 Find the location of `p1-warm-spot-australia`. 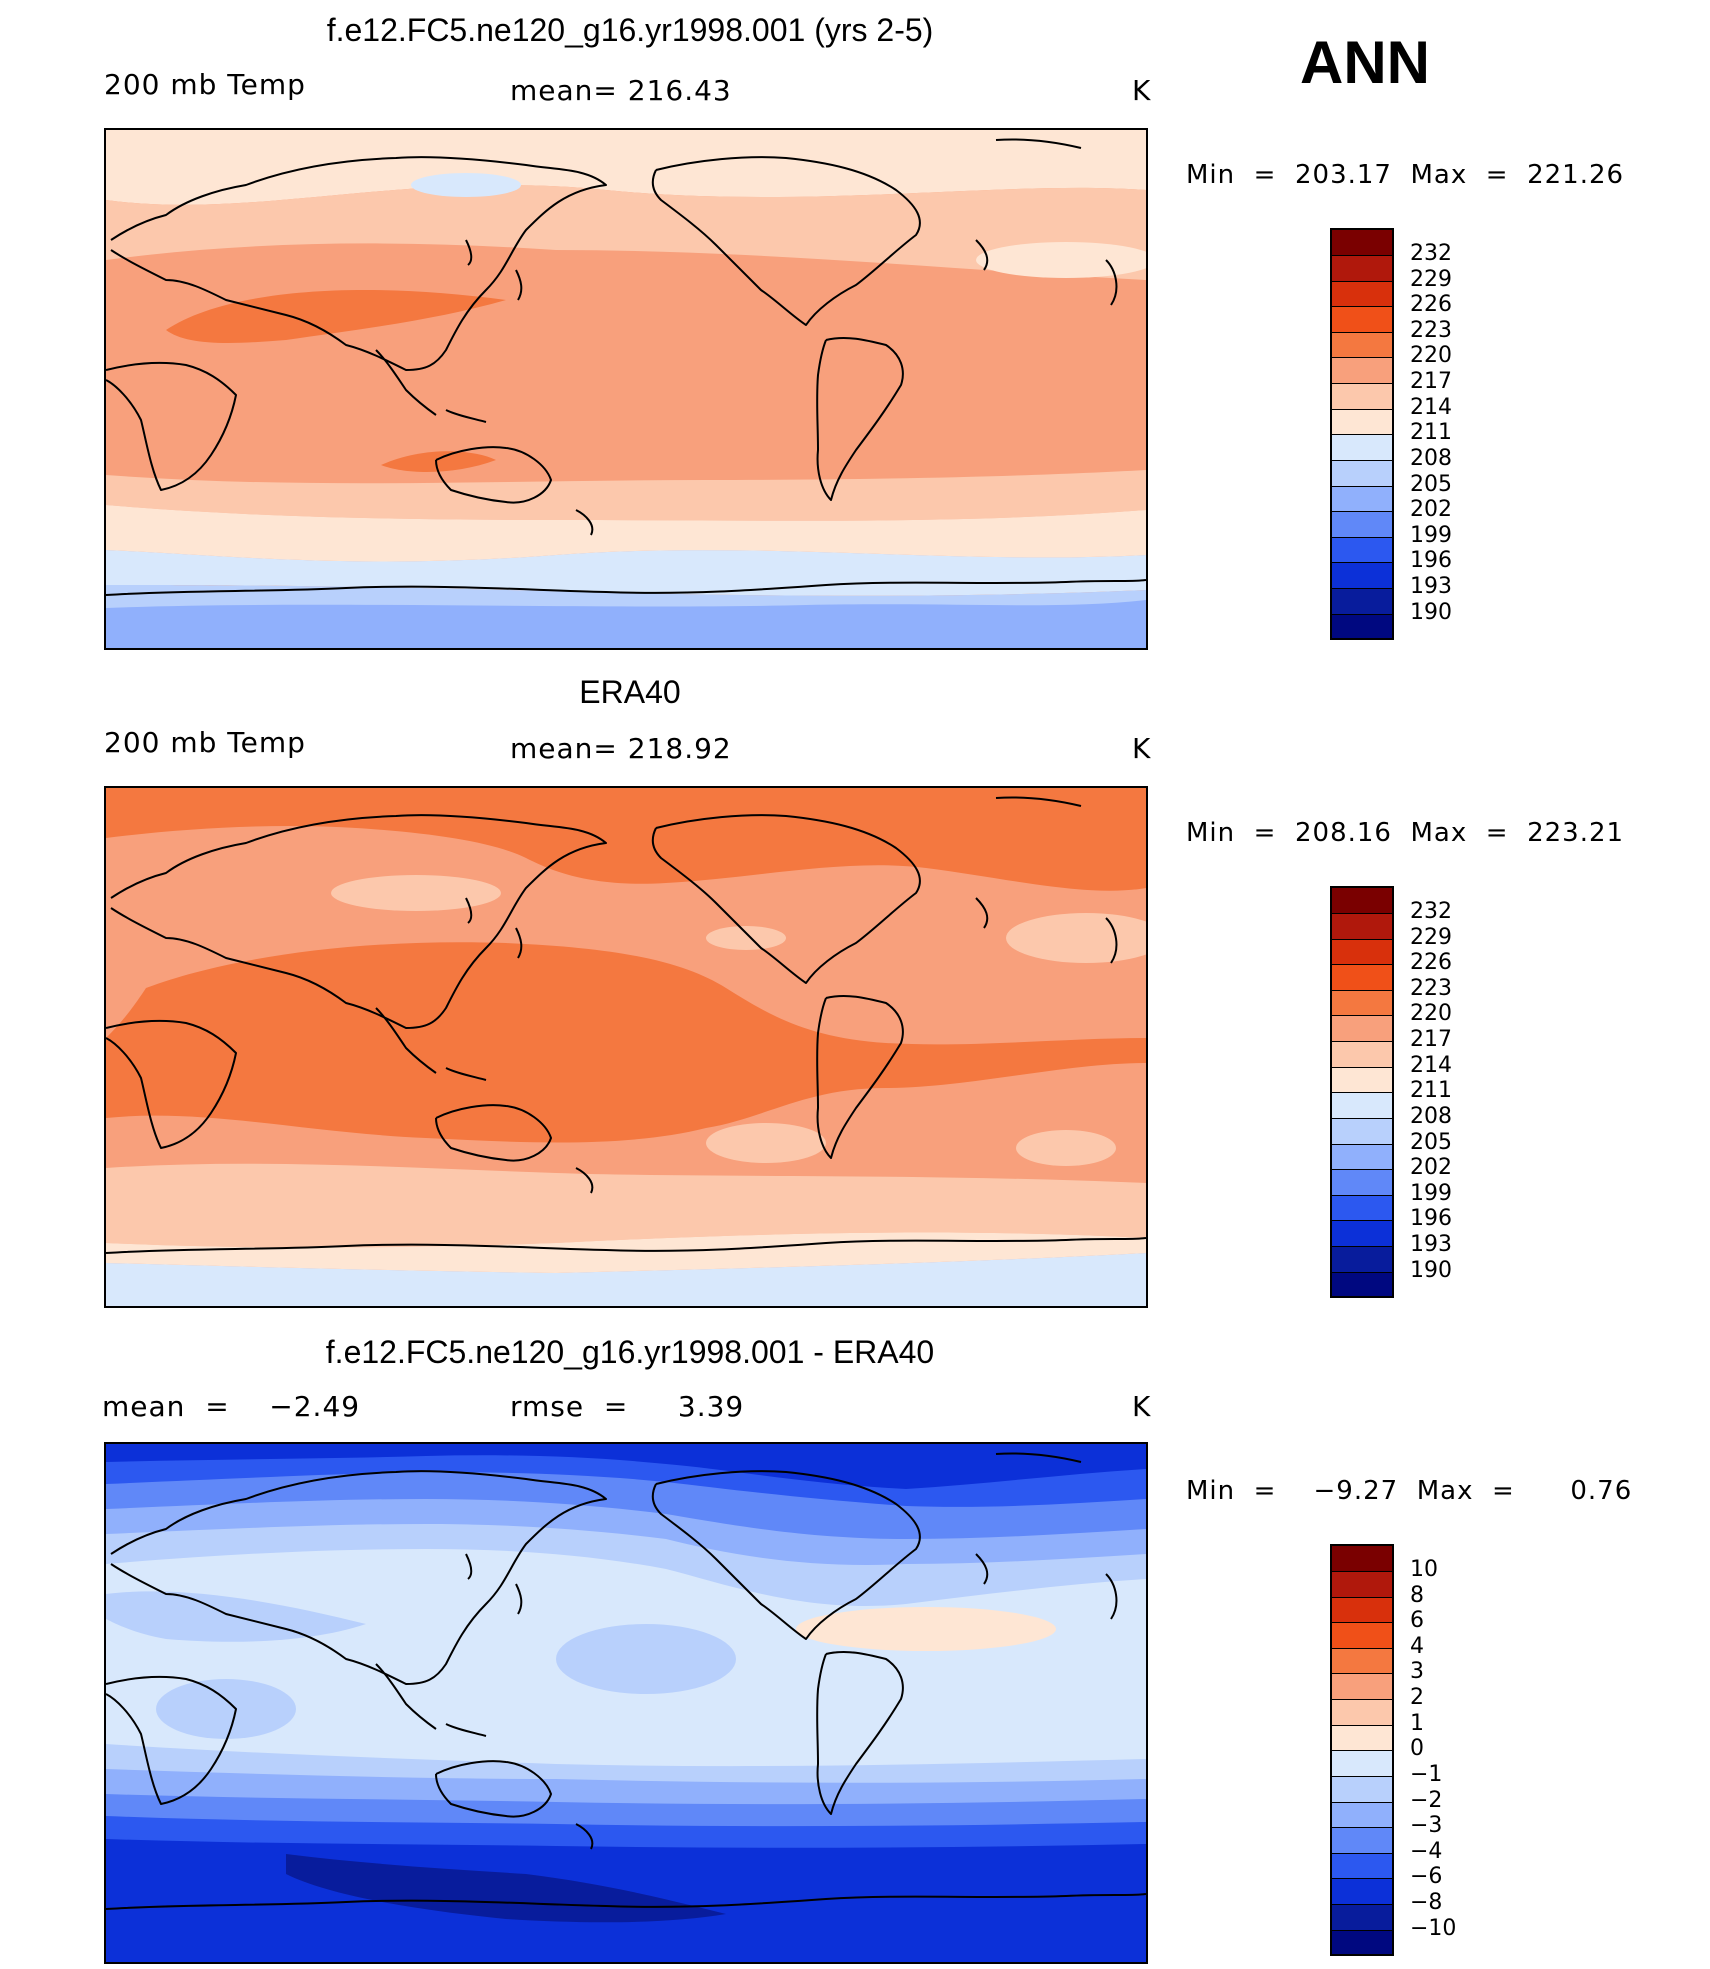

p1-warm-spot-australia is located at coordinates (438, 461).